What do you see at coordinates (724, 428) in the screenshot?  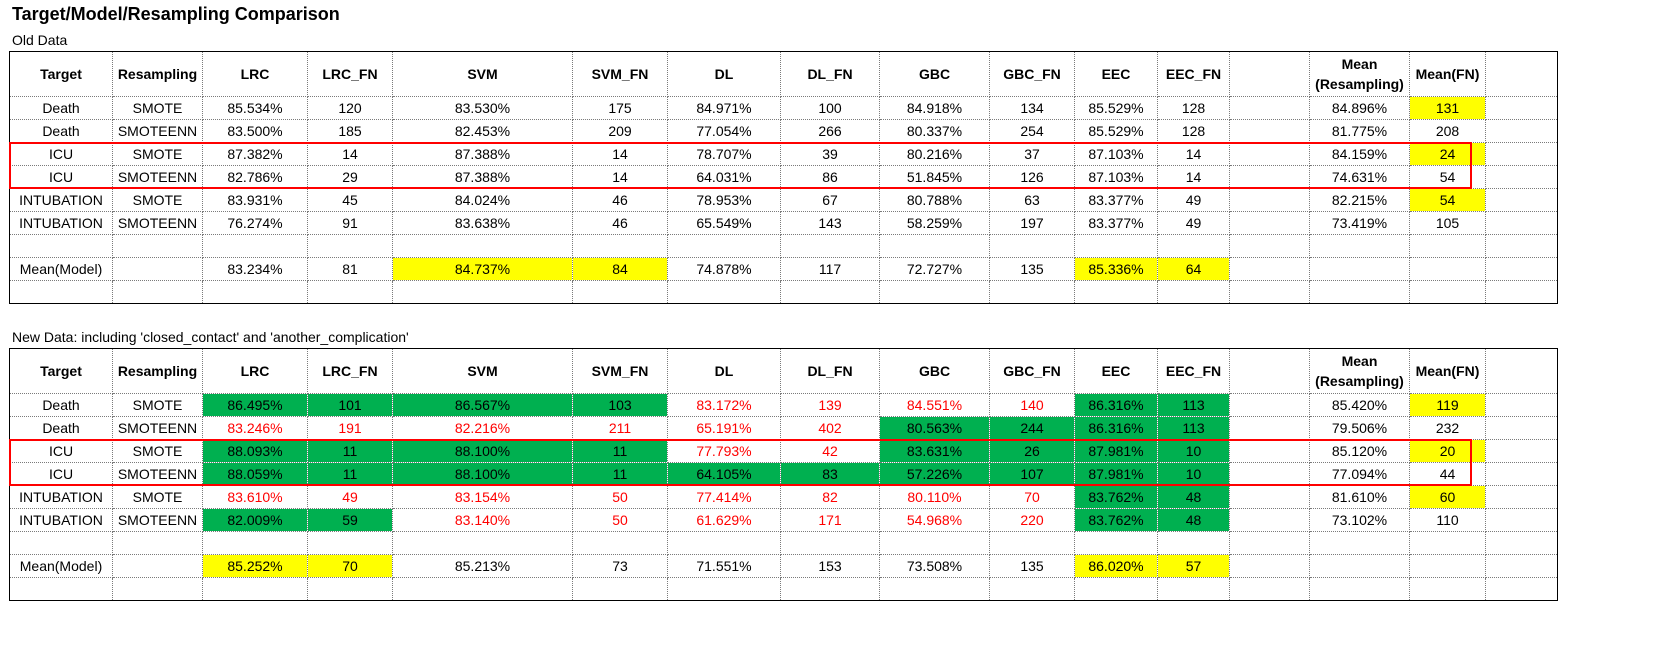 I see `cell-dl: 65.191%` at bounding box center [724, 428].